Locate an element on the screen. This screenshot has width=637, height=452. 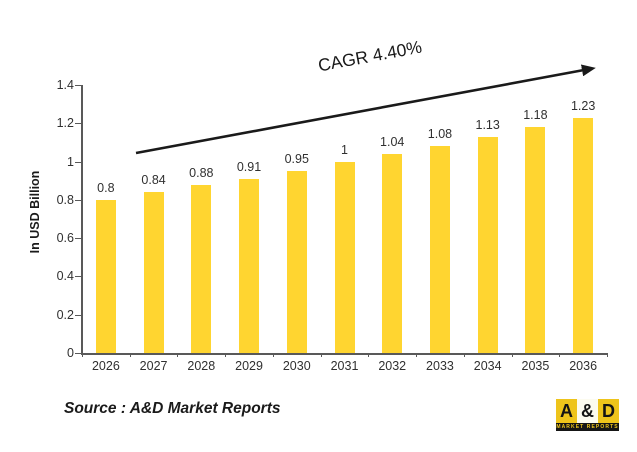
y-axis-label-1.2: 1.2 is located at coordinates (65, 123).